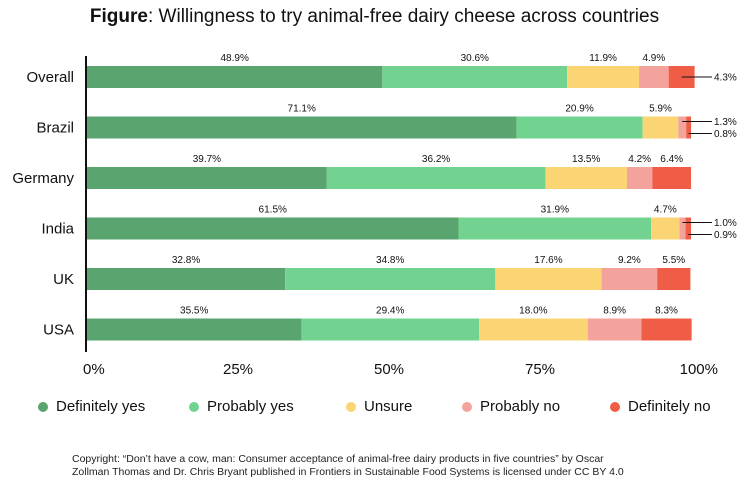  Describe the element at coordinates (94, 369) in the screenshot. I see `x-tick-label-0: 0%` at that location.